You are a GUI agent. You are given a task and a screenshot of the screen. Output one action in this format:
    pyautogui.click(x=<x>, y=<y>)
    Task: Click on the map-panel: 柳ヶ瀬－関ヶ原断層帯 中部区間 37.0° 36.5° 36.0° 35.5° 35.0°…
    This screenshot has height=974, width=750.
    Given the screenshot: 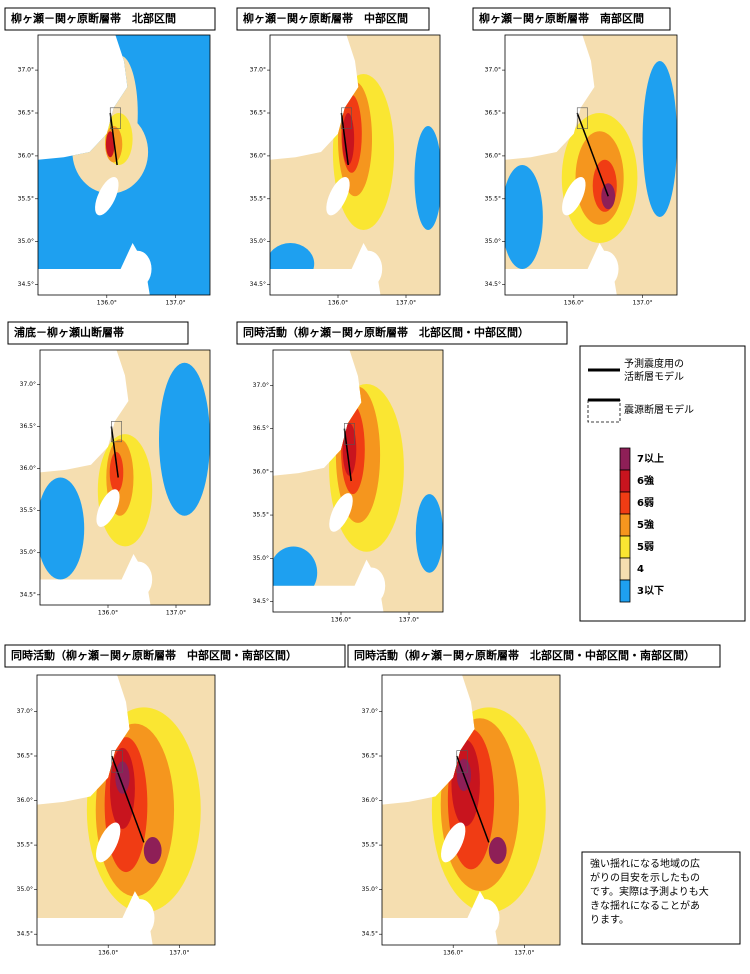 What is the action you would take?
    pyautogui.click(x=338, y=157)
    